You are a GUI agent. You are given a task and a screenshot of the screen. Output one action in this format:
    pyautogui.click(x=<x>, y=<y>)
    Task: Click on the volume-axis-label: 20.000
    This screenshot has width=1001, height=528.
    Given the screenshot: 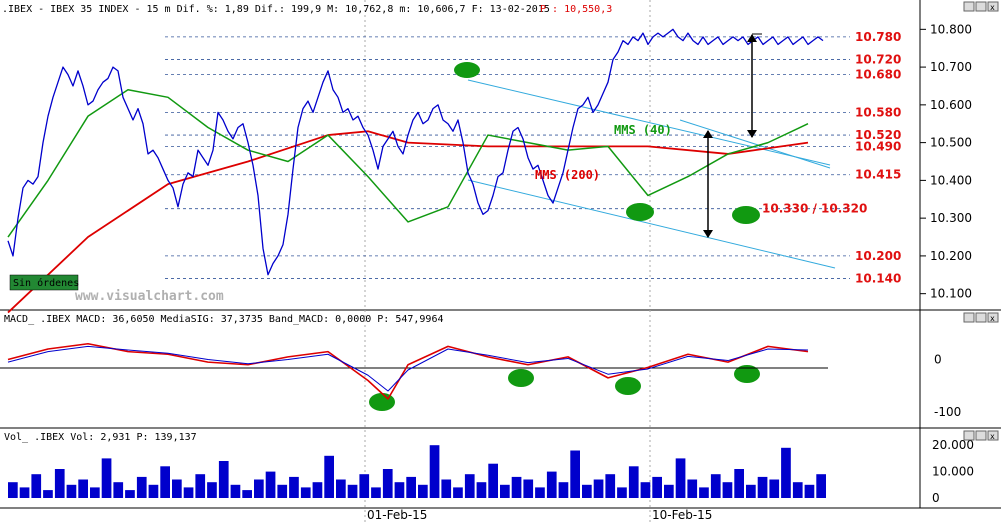 What is the action you would take?
    pyautogui.click(x=953, y=445)
    